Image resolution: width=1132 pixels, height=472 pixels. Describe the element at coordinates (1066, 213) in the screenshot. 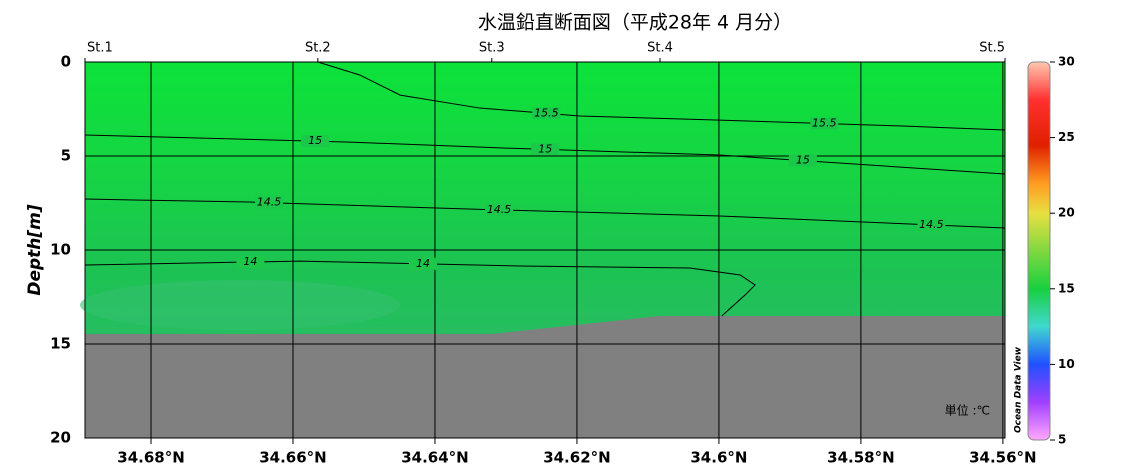

I see `colorbar-tick-label: 20` at that location.